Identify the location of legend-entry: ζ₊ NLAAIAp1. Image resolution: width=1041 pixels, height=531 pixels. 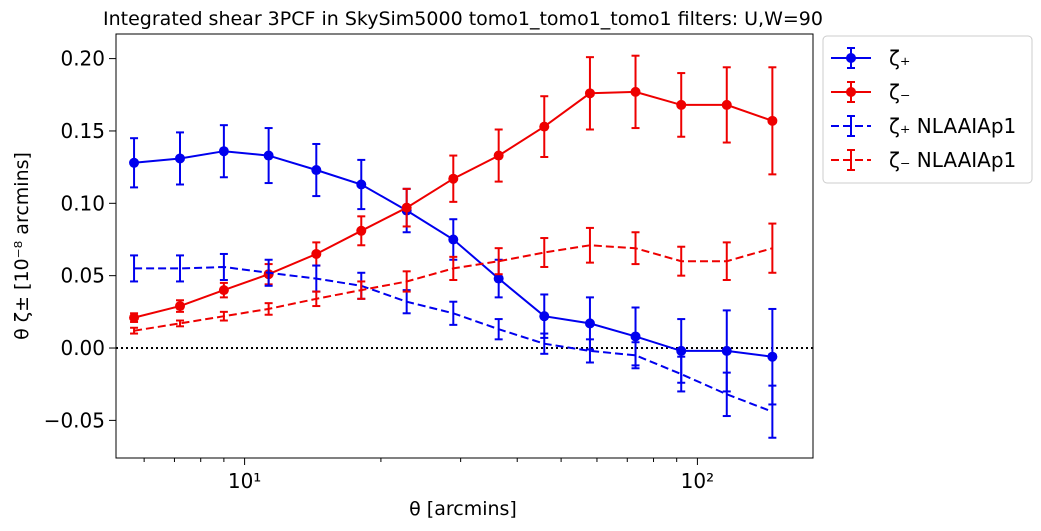
(923, 126).